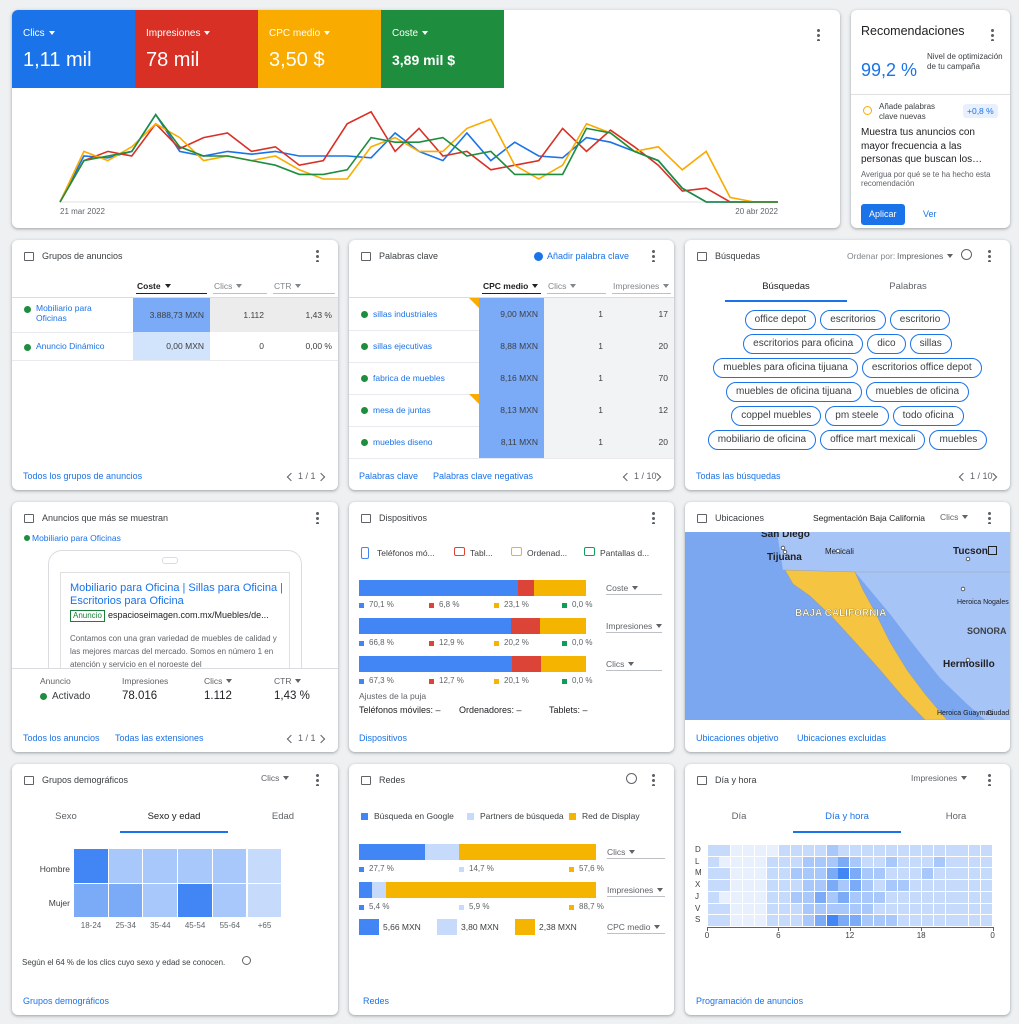 Image resolution: width=1019 pixels, height=1024 pixels. What do you see at coordinates (921, 368) in the screenshot?
I see `search-term-chip: escritorios office depot` at bounding box center [921, 368].